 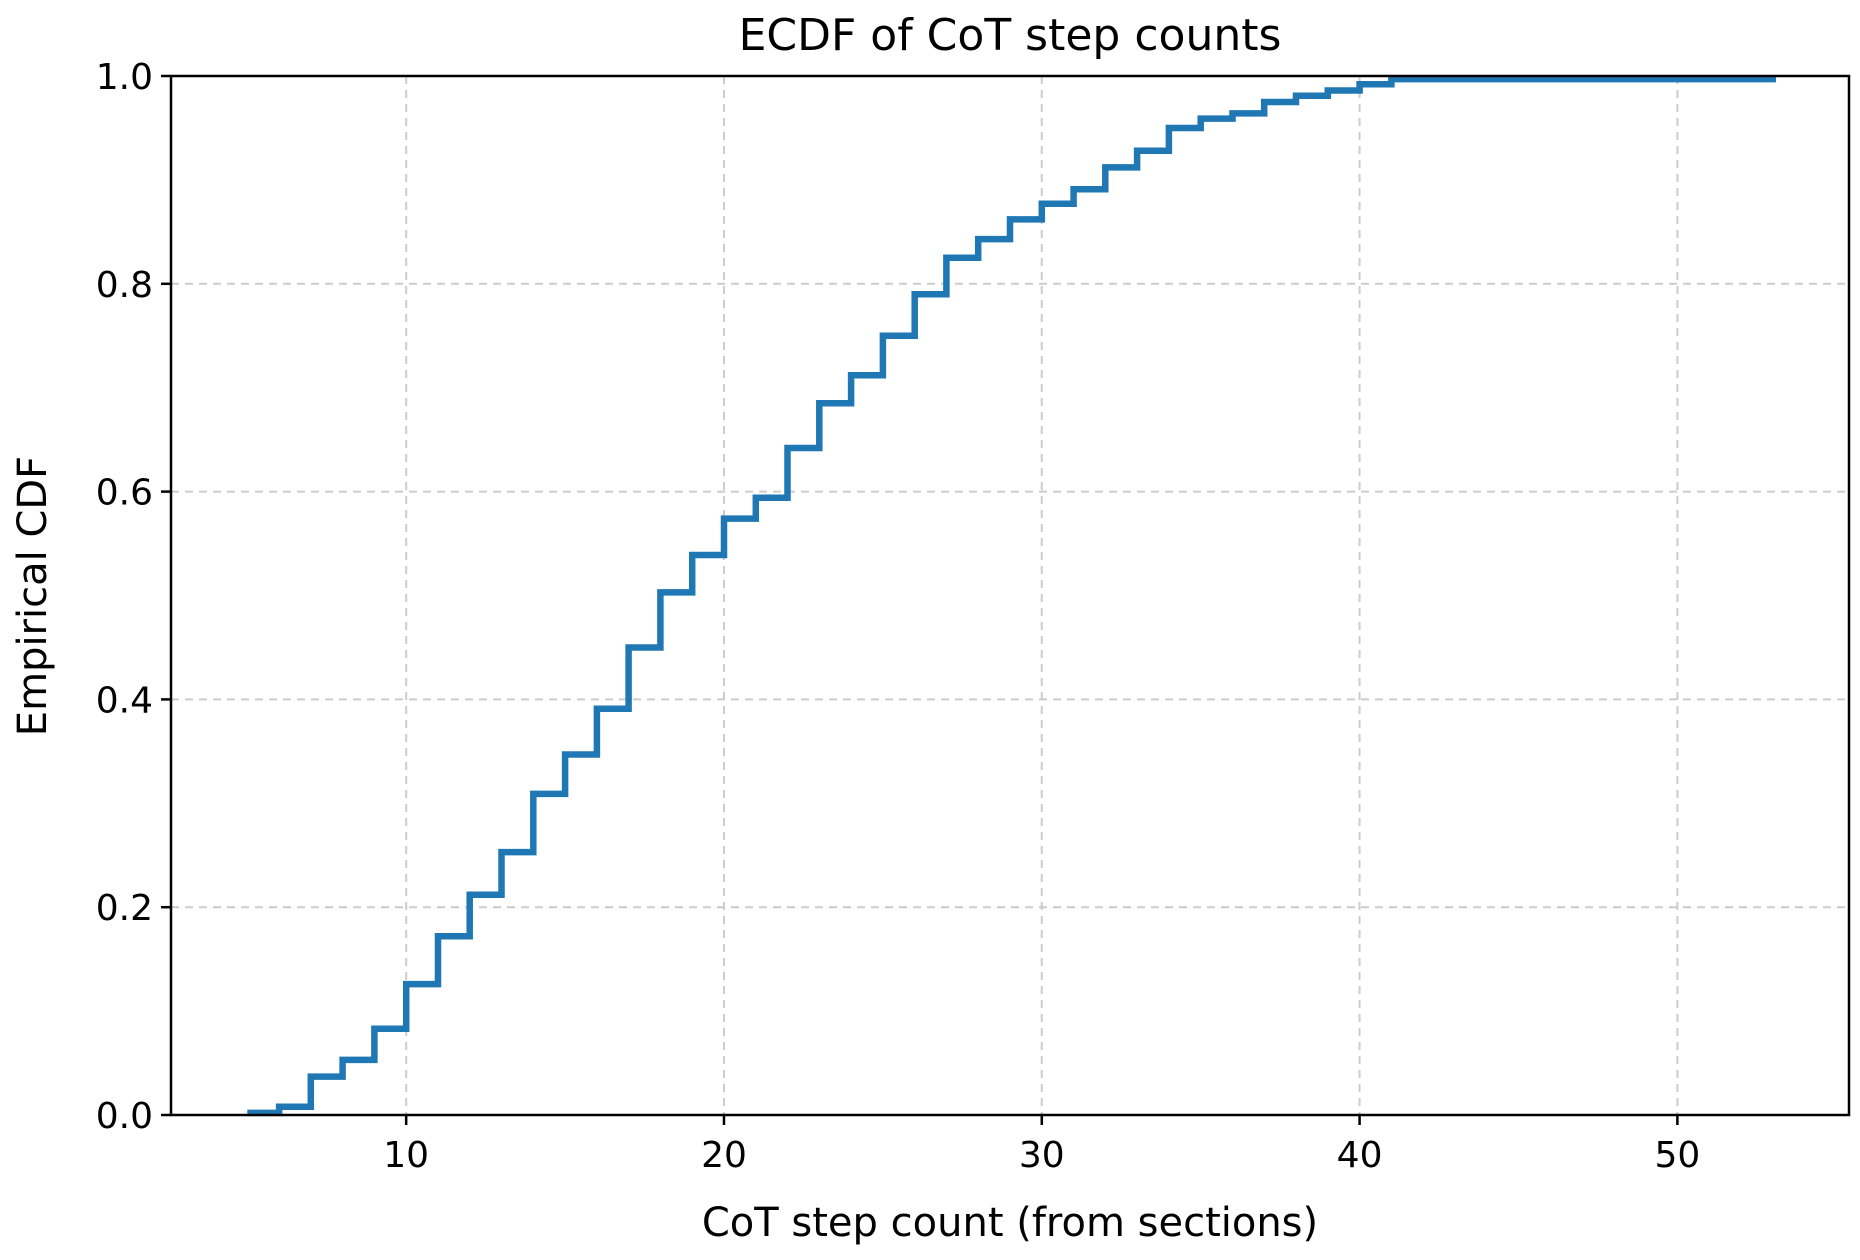 What do you see at coordinates (1010, 1223) in the screenshot?
I see `x-axis-title: CoT step count (from sections)` at bounding box center [1010, 1223].